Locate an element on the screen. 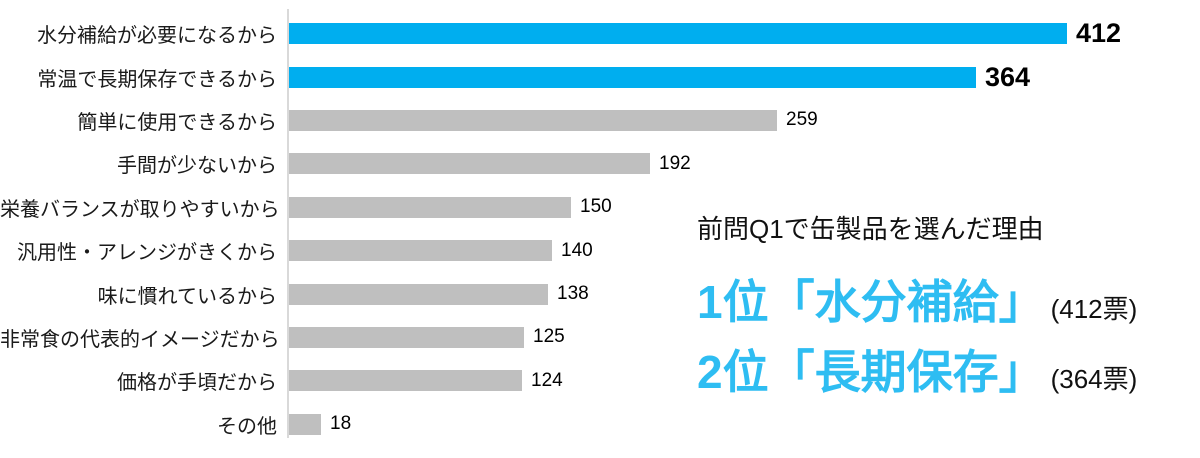 This screenshot has width=1200, height=458. rank2-votes: (364票) is located at coordinates (1094, 379).